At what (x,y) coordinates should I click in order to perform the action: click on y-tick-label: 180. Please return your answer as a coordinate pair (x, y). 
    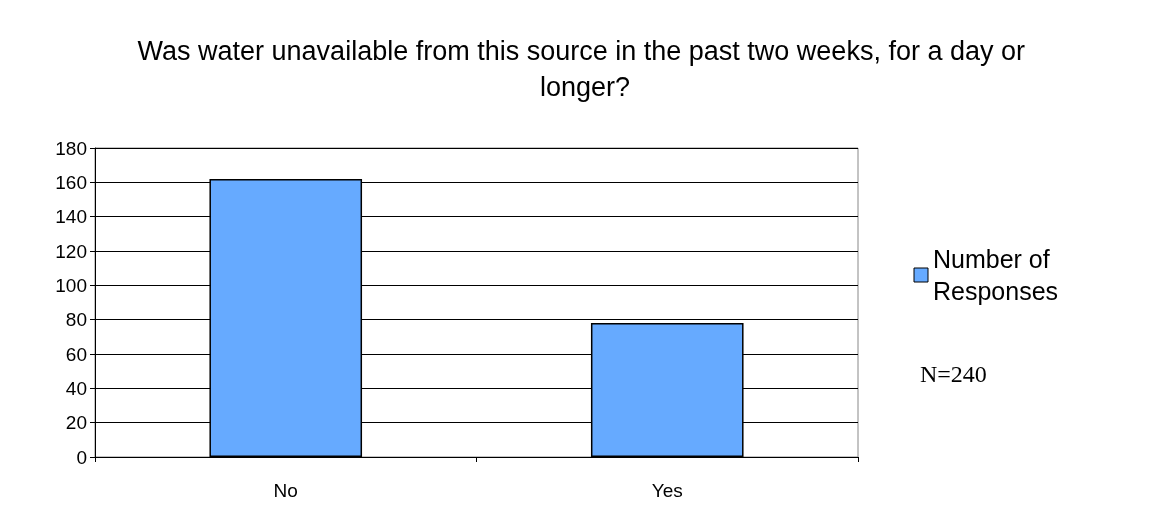
    Looking at the image, I should click on (71, 148).